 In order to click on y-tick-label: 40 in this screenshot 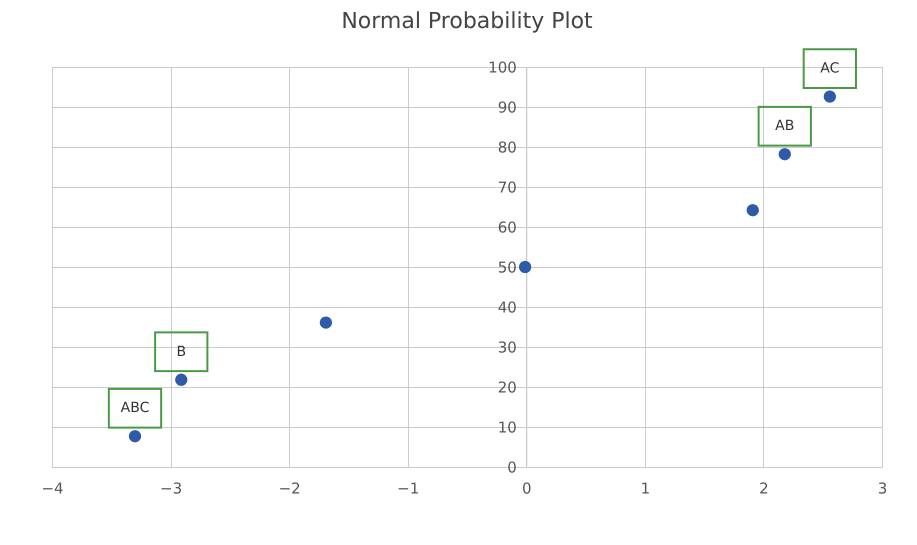, I will do `click(507, 307)`.